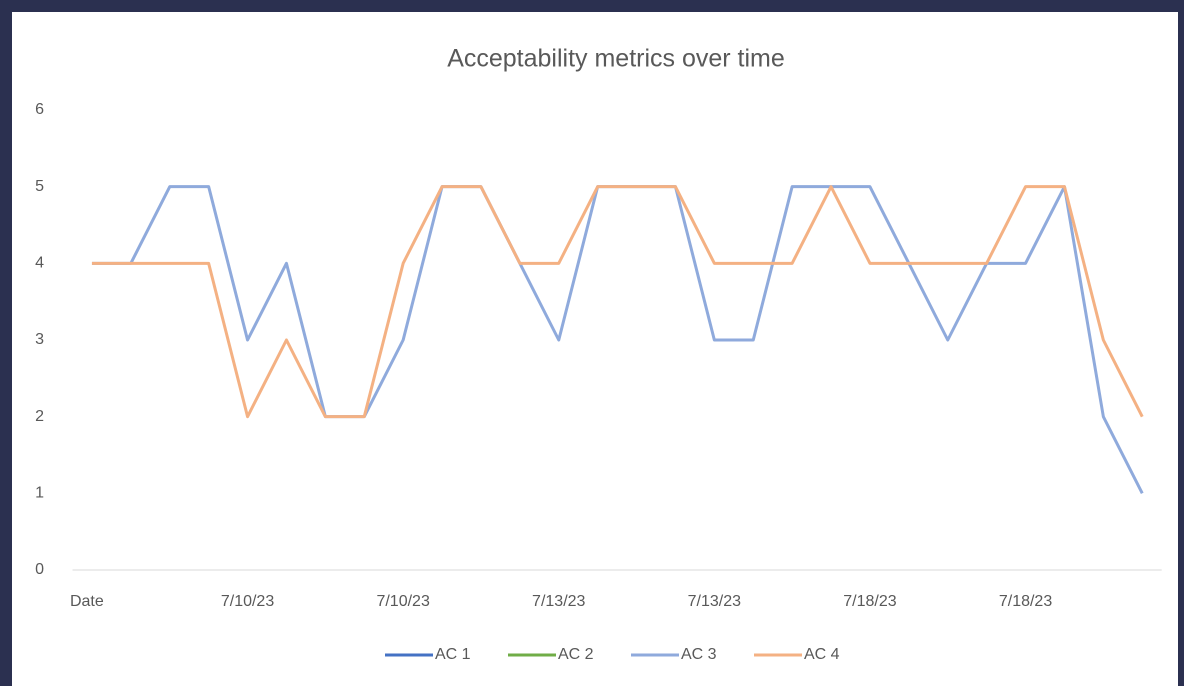 Image resolution: width=1184 pixels, height=686 pixels. Describe the element at coordinates (39, 186) in the screenshot. I see `y-tick-label: 5` at that location.